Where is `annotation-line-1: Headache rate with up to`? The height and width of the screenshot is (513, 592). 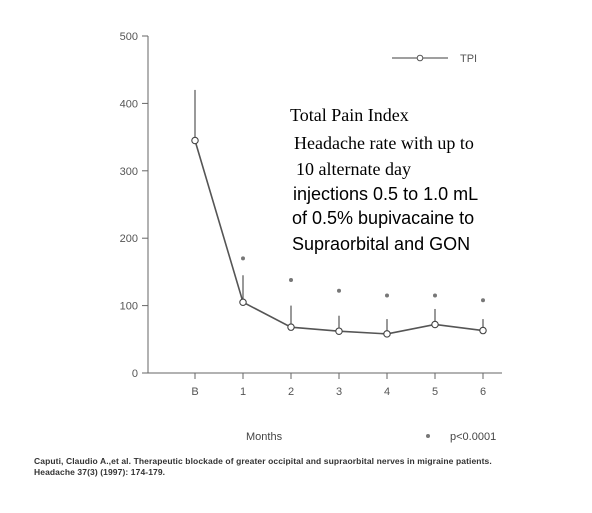
annotation-line-1: Headache rate with up to is located at coordinates (384, 143).